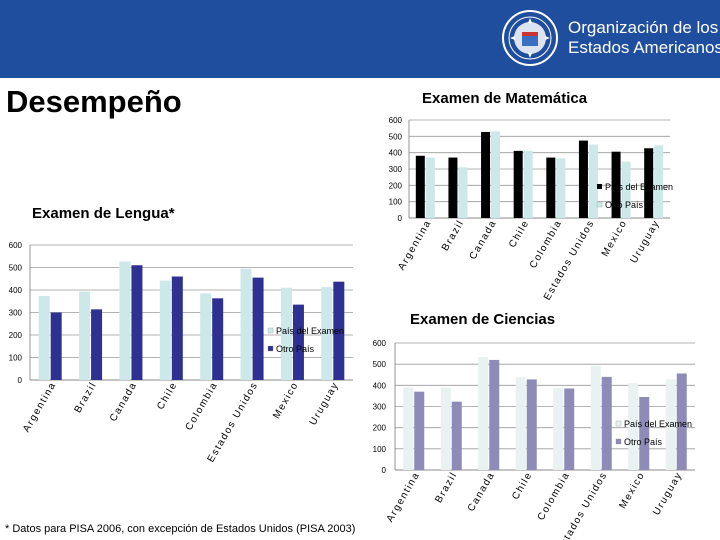 Image resolution: width=720 pixels, height=540 pixels. Describe the element at coordinates (325, 403) in the screenshot. I see `x-tick-label-language: Uruguay` at that location.